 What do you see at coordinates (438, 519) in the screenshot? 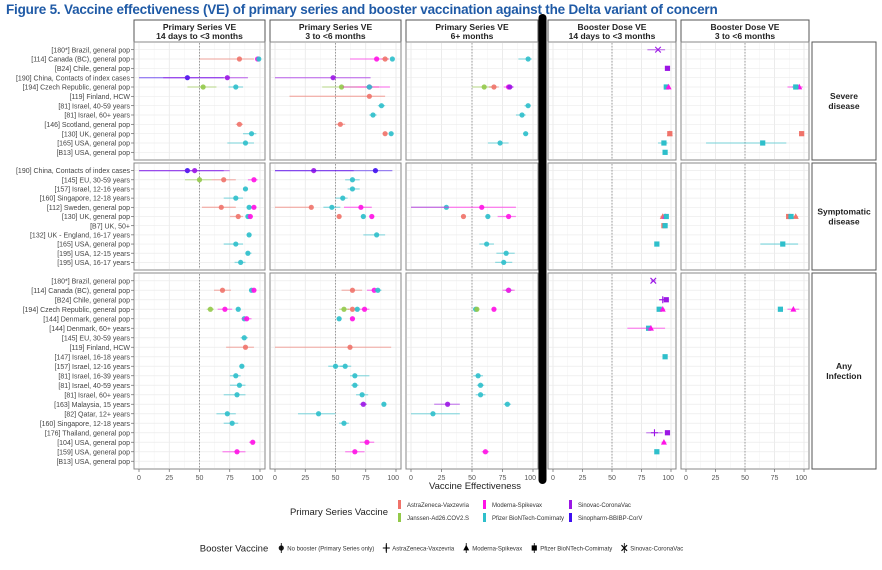
I see `legend-label-JJ: Janssen-Ad26.COV2.S` at bounding box center [438, 519].